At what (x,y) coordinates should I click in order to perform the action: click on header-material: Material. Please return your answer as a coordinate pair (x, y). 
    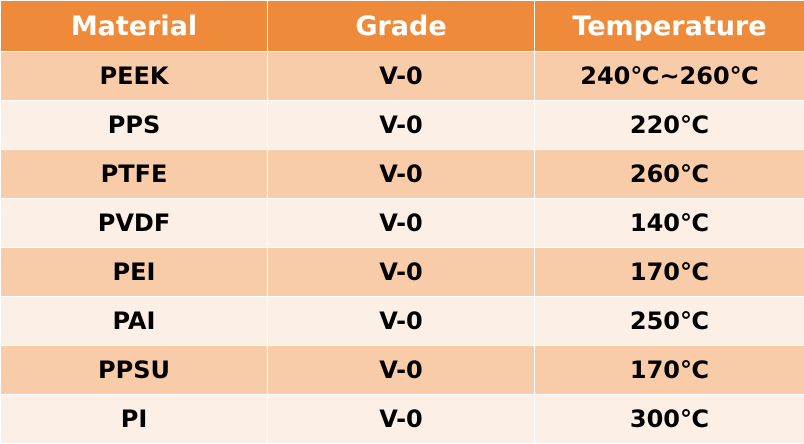
    Looking at the image, I should click on (134, 26).